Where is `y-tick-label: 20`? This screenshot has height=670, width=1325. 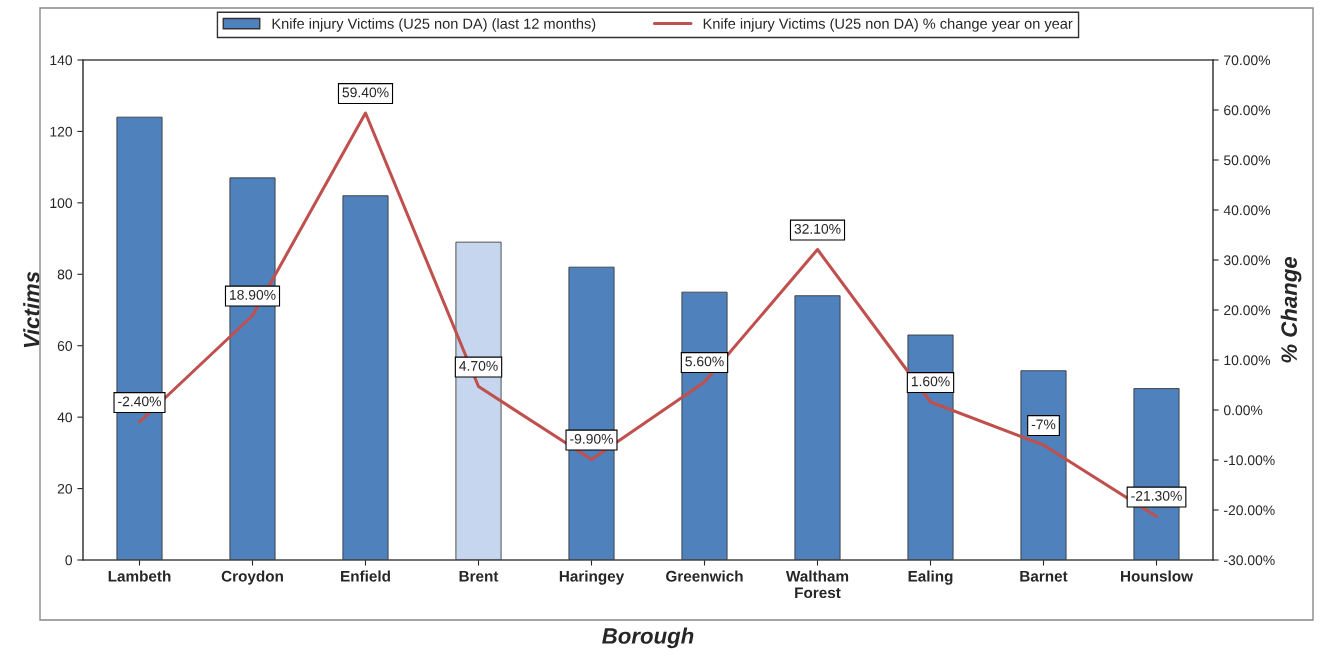
y-tick-label: 20 is located at coordinates (65, 488).